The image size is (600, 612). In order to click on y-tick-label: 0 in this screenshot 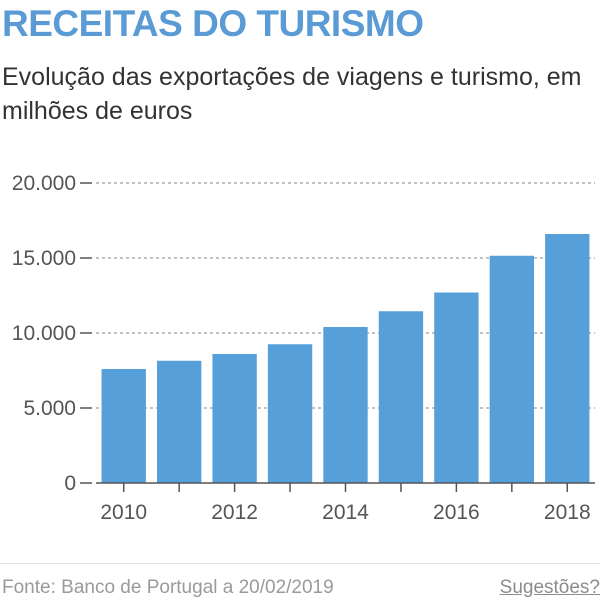, I will do `click(70, 483)`.